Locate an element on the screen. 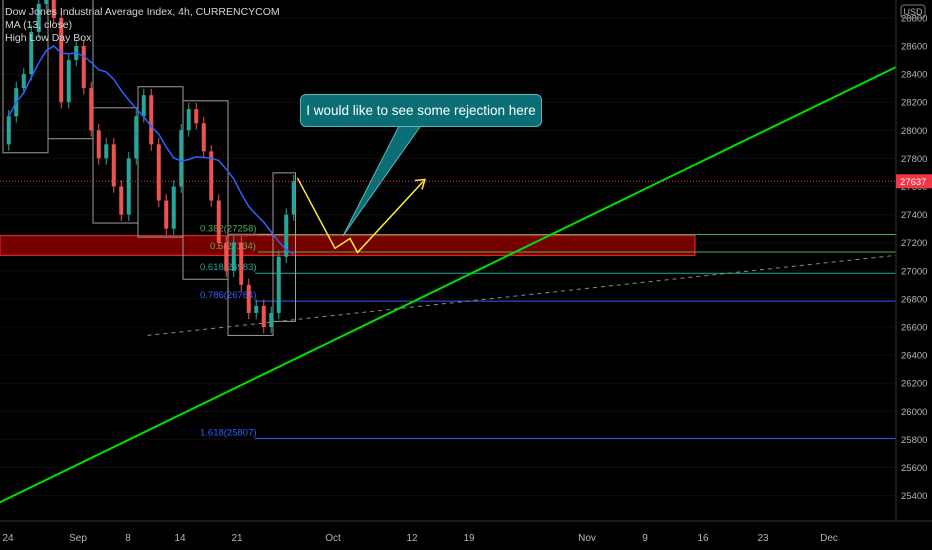  price-tick-label: 26600 is located at coordinates (914, 328).